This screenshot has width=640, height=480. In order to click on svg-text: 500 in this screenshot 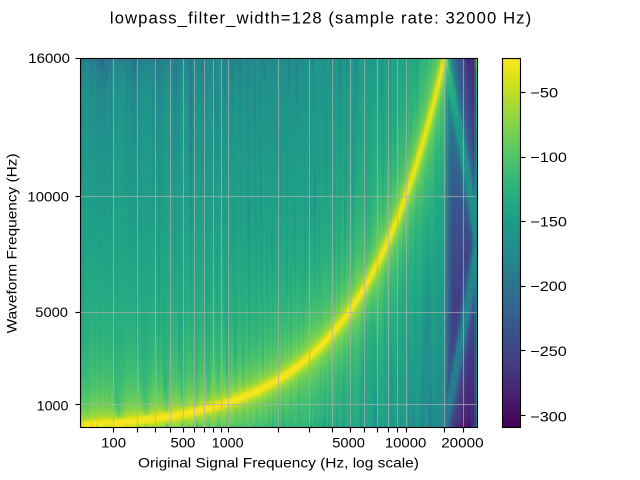, I will do `click(182, 443)`.